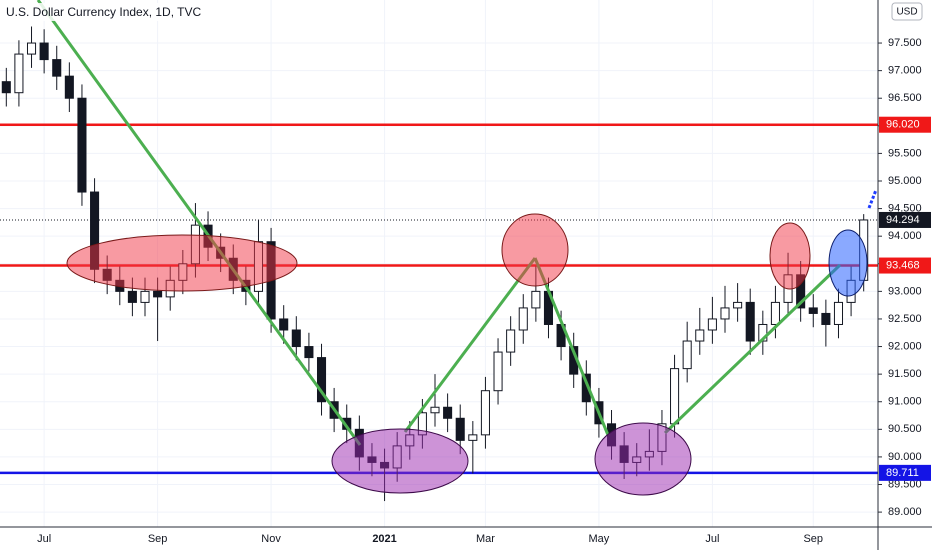 The width and height of the screenshot is (932, 550). What do you see at coordinates (905, 43) in the screenshot?
I see `y-tick-label: 97.500` at bounding box center [905, 43].